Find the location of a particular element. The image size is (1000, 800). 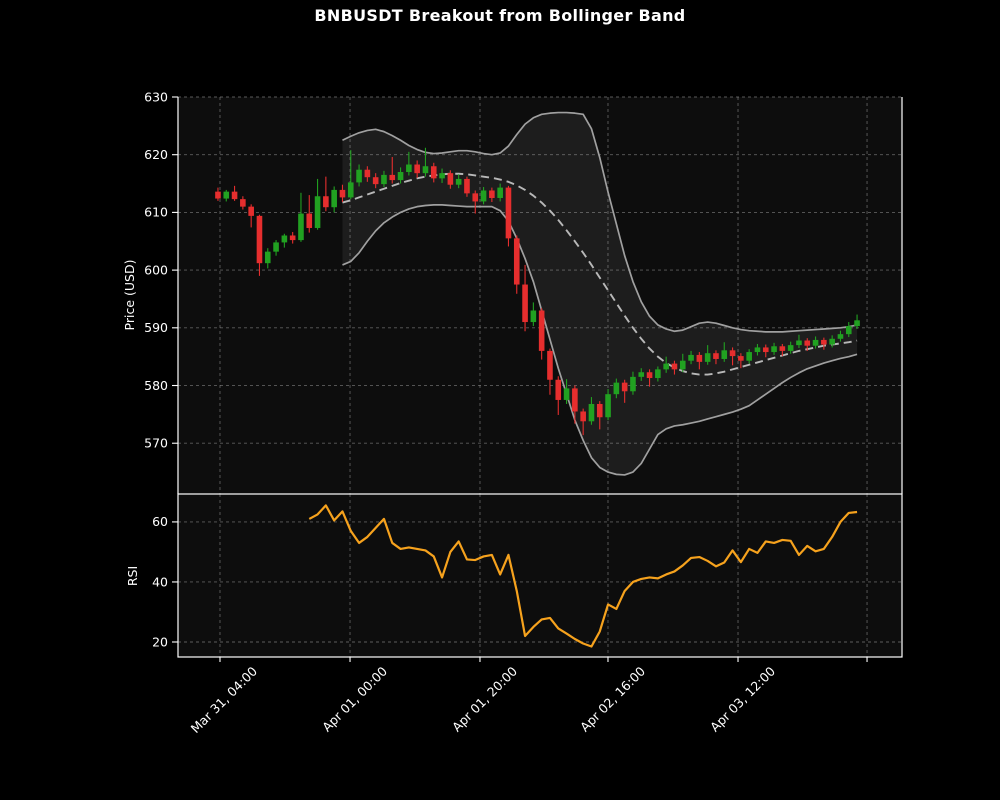

x-tick-label: Mar 31, 04:00 is located at coordinates (224, 699).